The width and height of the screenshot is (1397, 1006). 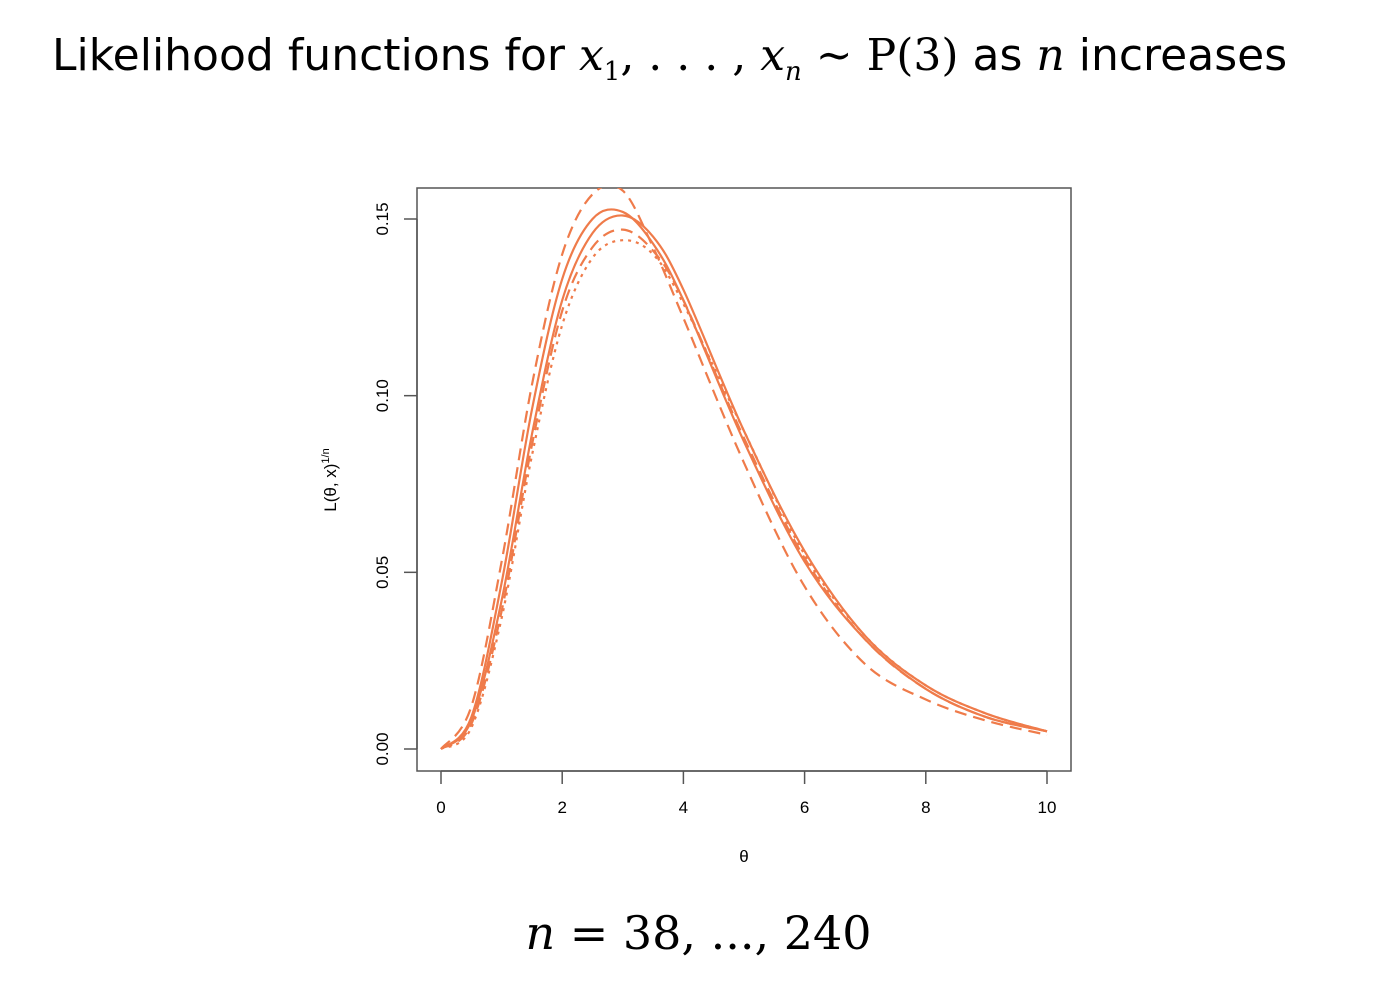 I want to click on y-axis-label-base: L(θ, x), so click(x=330, y=488).